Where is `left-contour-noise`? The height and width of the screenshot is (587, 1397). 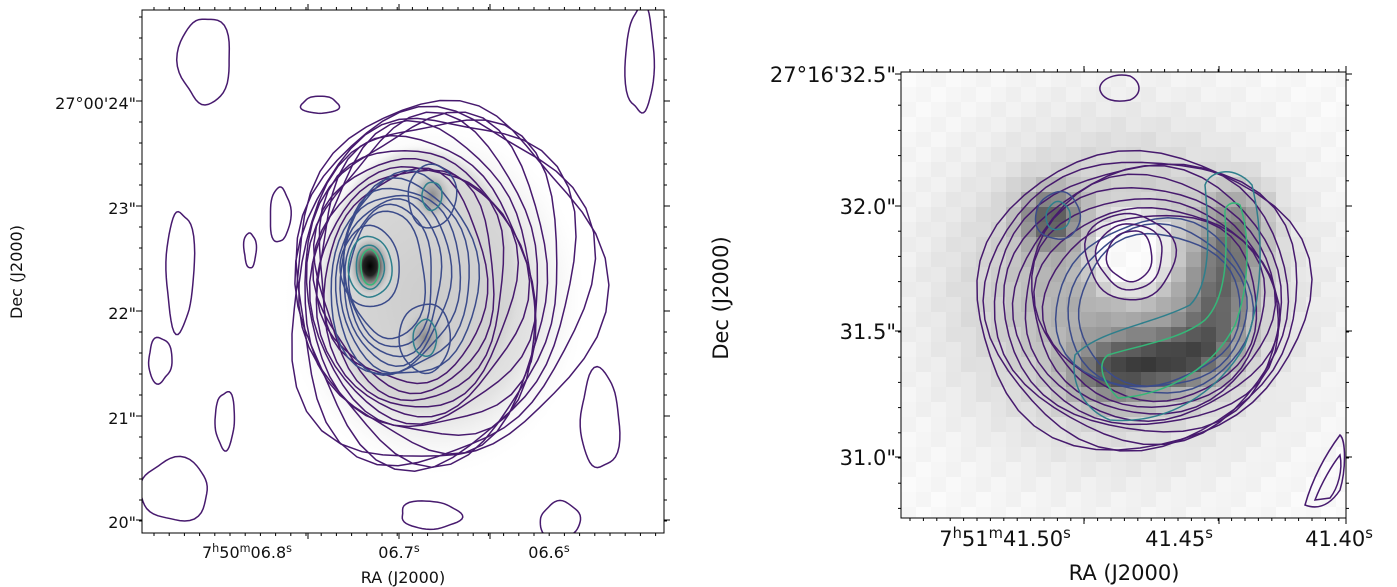 left-contour-noise is located at coordinates (203, 62).